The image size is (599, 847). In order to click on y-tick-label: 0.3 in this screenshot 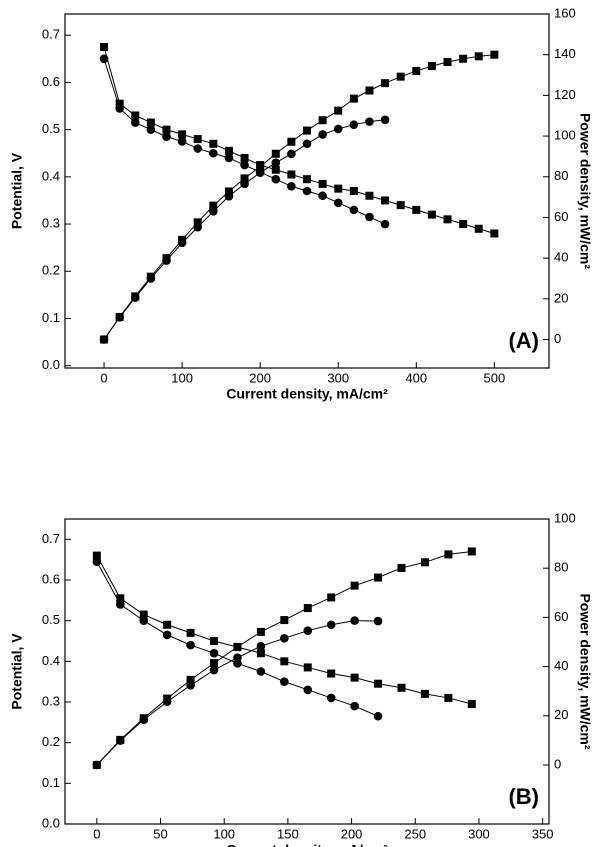, I will do `click(51, 700)`.